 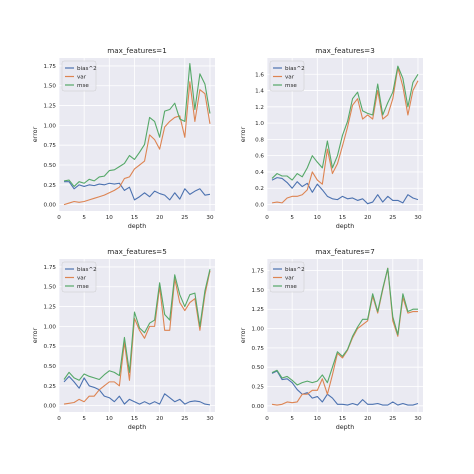 What do you see at coordinates (259, 140) in the screenshot?
I see `y-tick-label: 0.8` at bounding box center [259, 140].